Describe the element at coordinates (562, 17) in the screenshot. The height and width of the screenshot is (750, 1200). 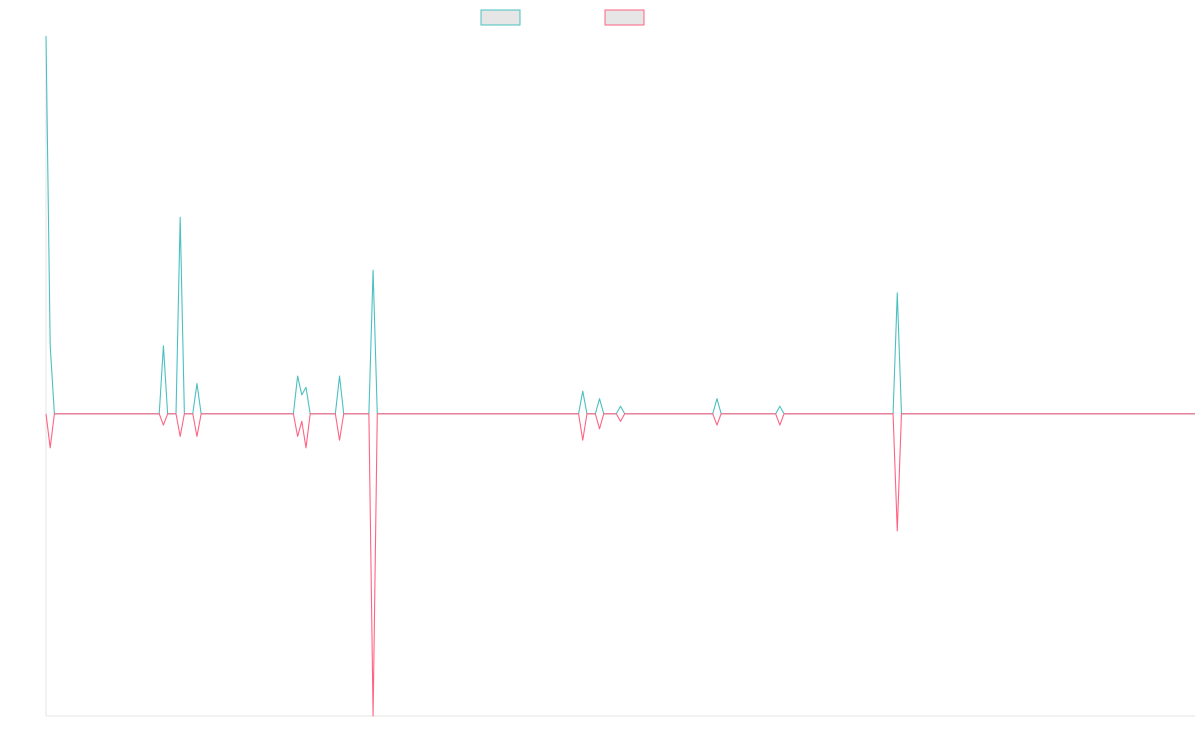
I see `legend` at that location.